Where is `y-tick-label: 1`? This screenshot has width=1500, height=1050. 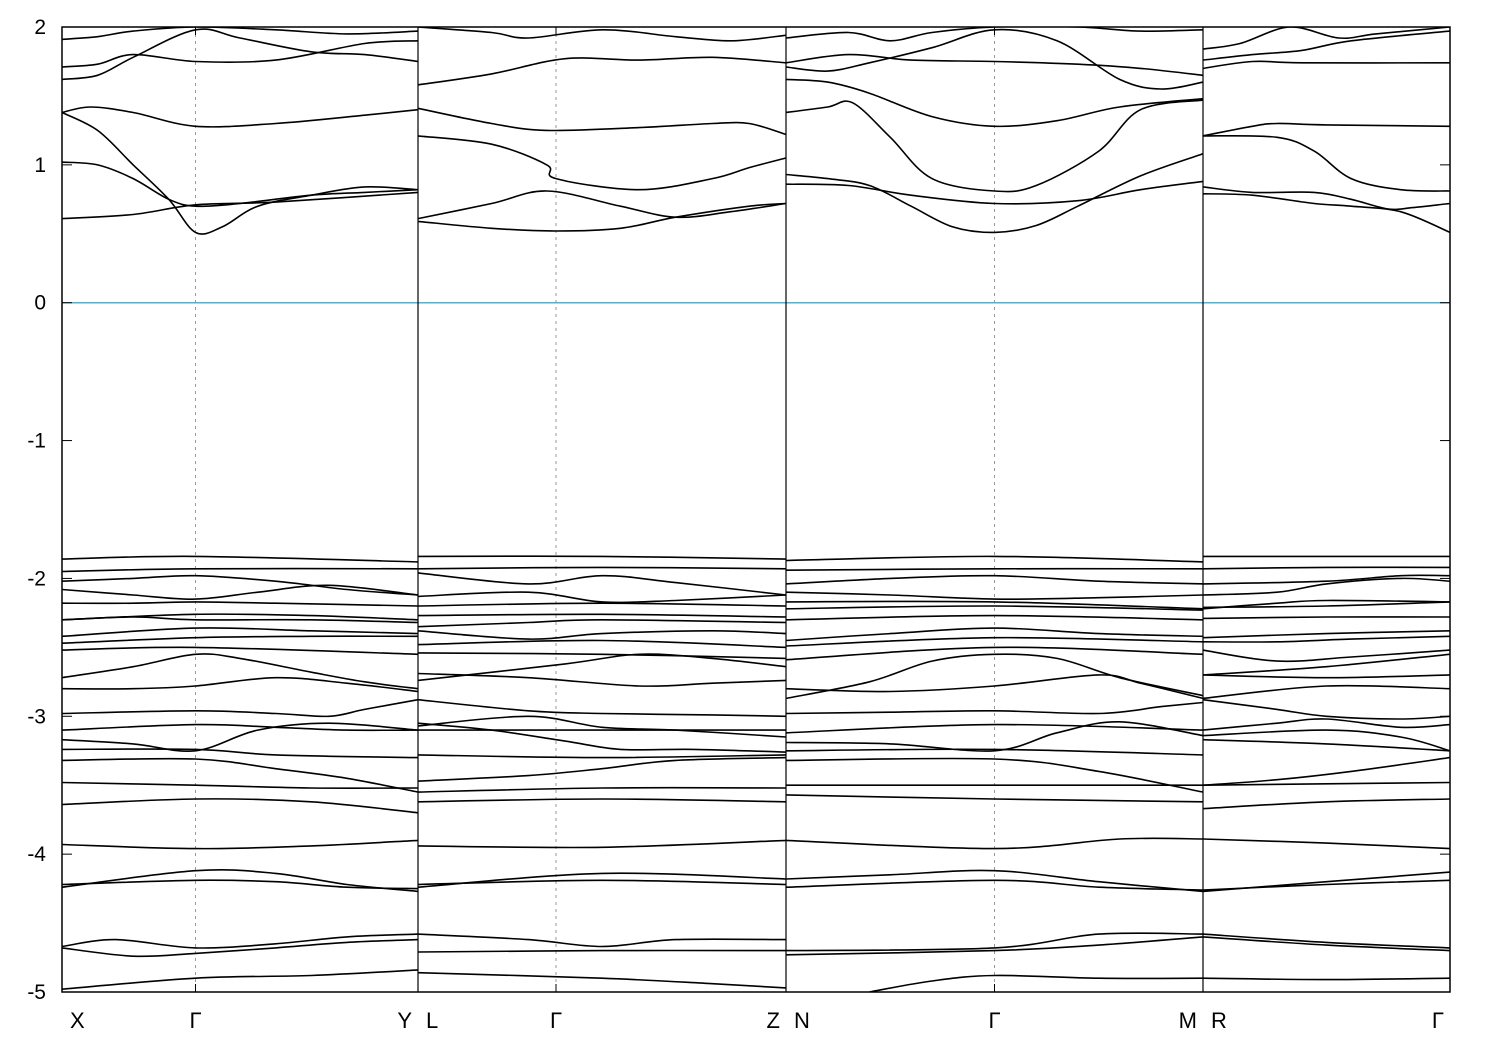 y-tick-label: 1 is located at coordinates (40, 165).